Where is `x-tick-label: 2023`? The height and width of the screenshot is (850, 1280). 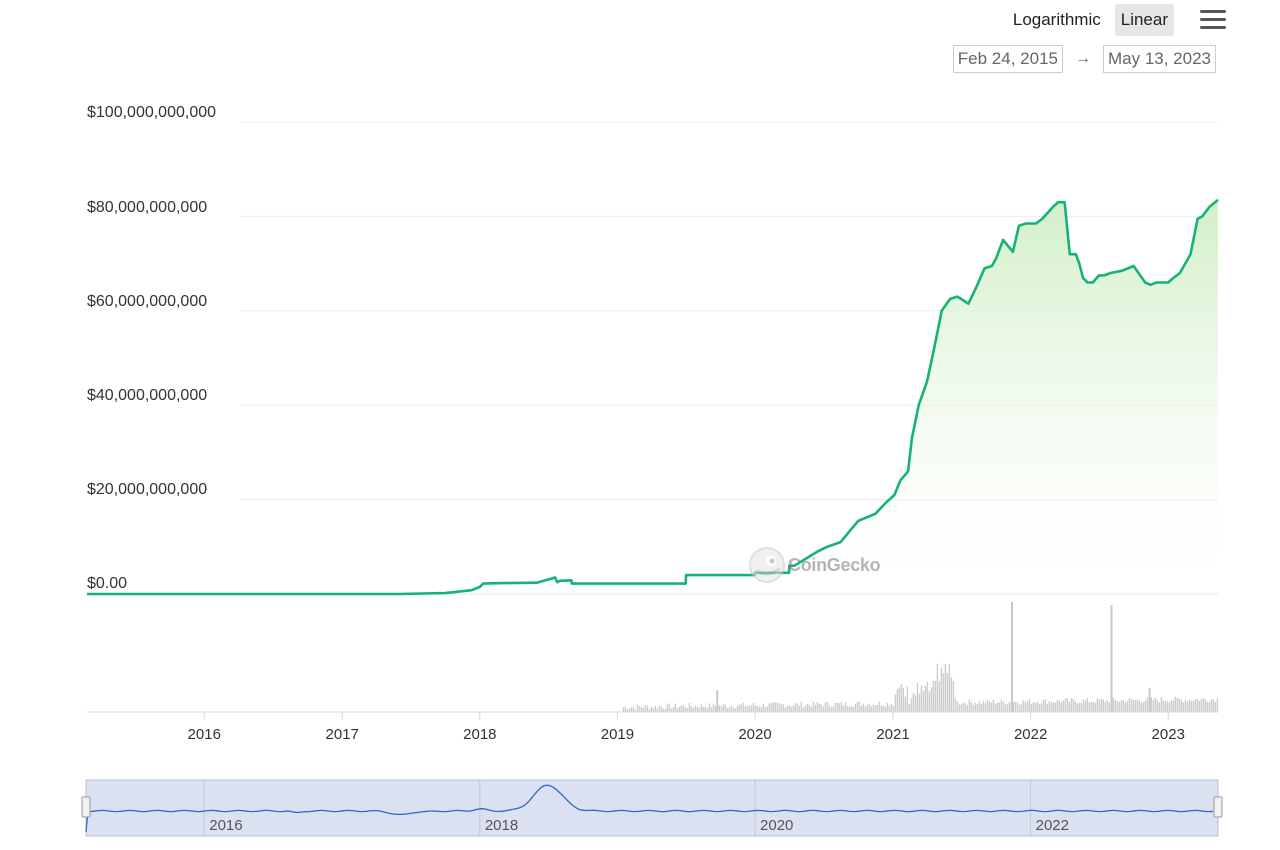 x-tick-label: 2023 is located at coordinates (1168, 734).